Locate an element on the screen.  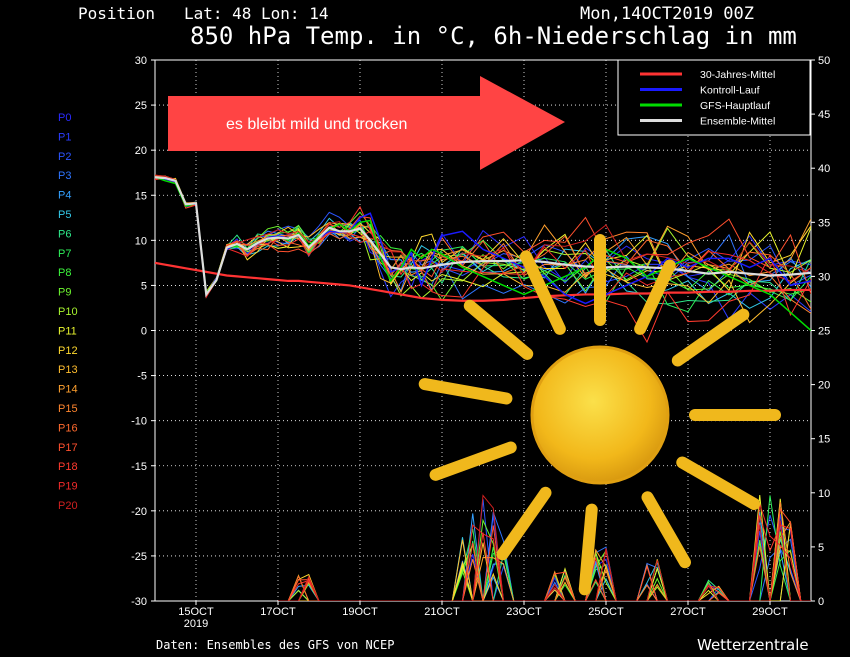
member-label: P17 is located at coordinates (68, 448).